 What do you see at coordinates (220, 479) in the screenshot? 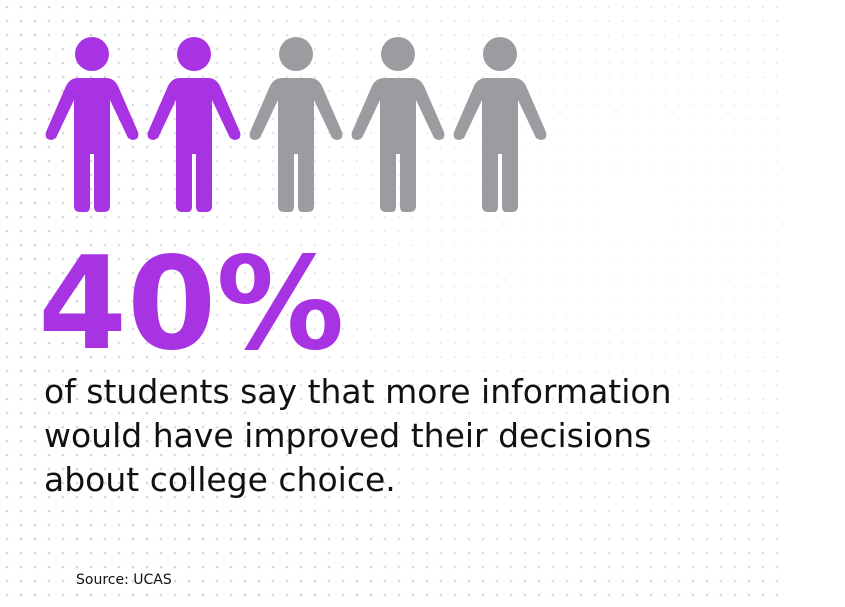
I see `description-line: about college choice.` at bounding box center [220, 479].